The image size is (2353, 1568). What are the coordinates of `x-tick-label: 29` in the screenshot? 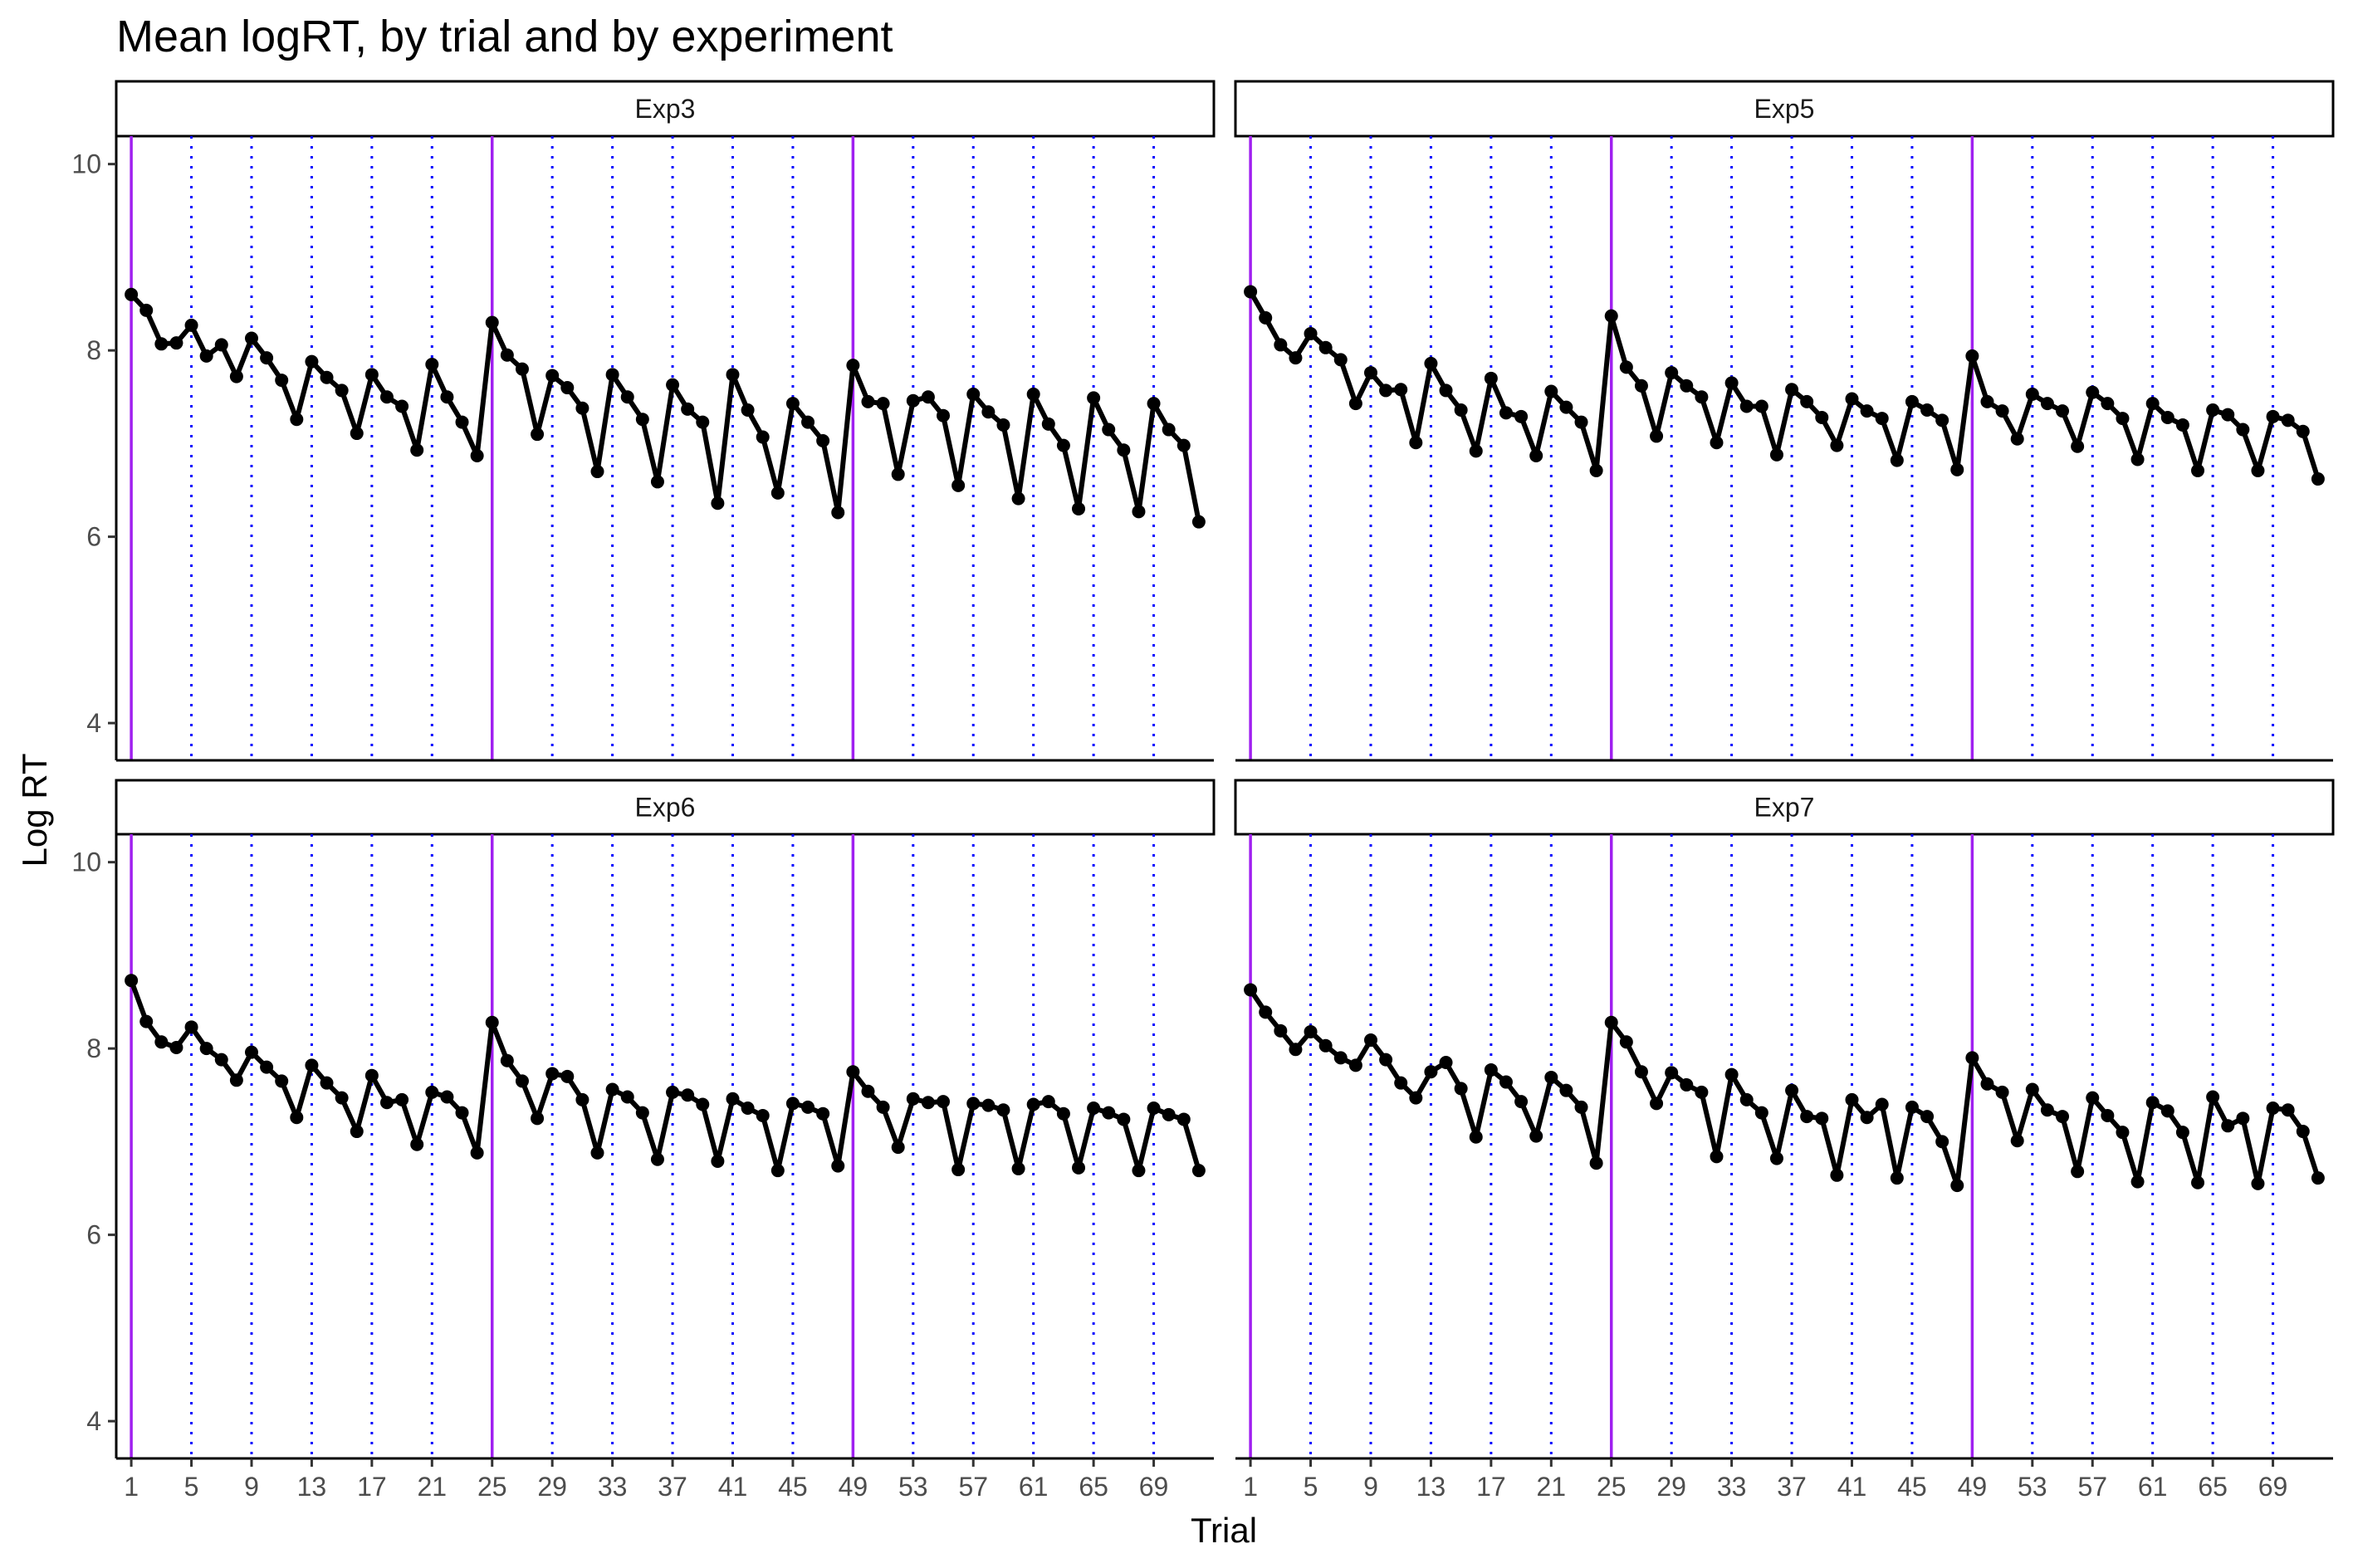 It's located at (1671, 1487).